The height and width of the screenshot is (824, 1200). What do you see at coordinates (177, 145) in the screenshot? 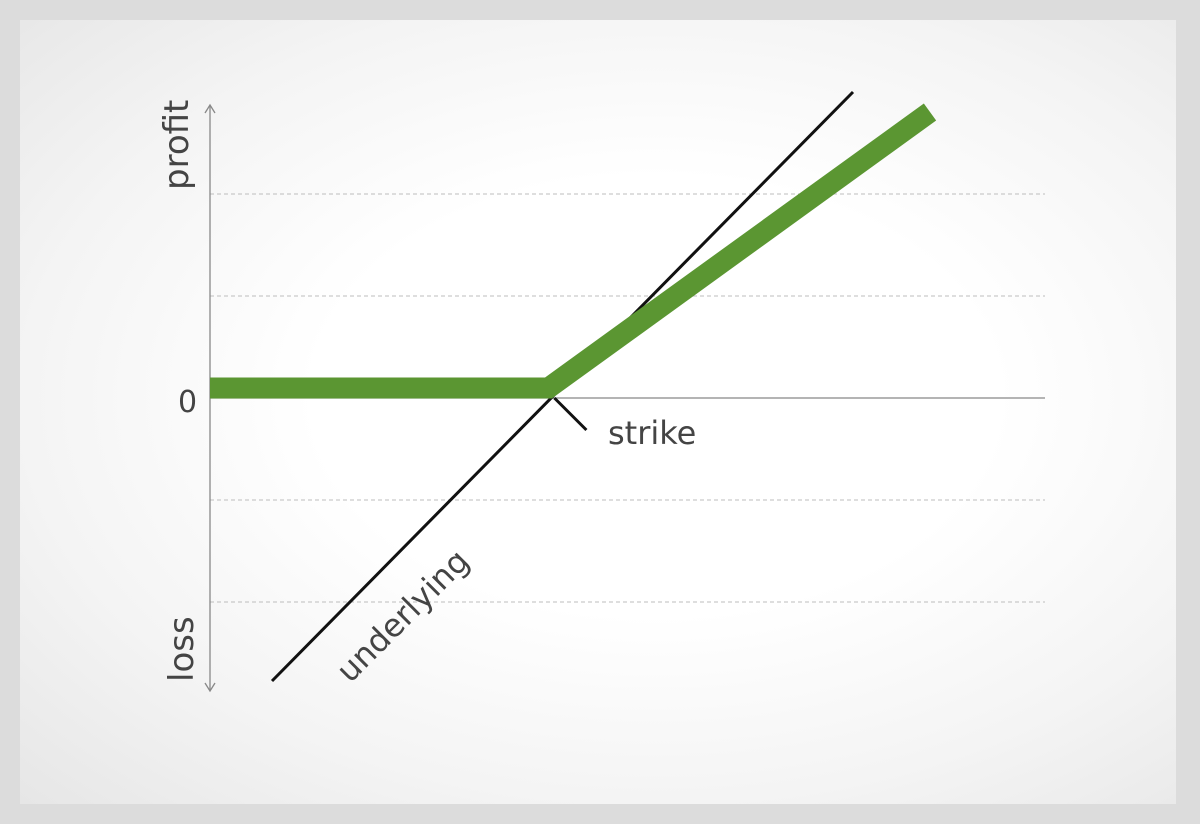
I see `y-axis-label-profit: profit` at bounding box center [177, 145].